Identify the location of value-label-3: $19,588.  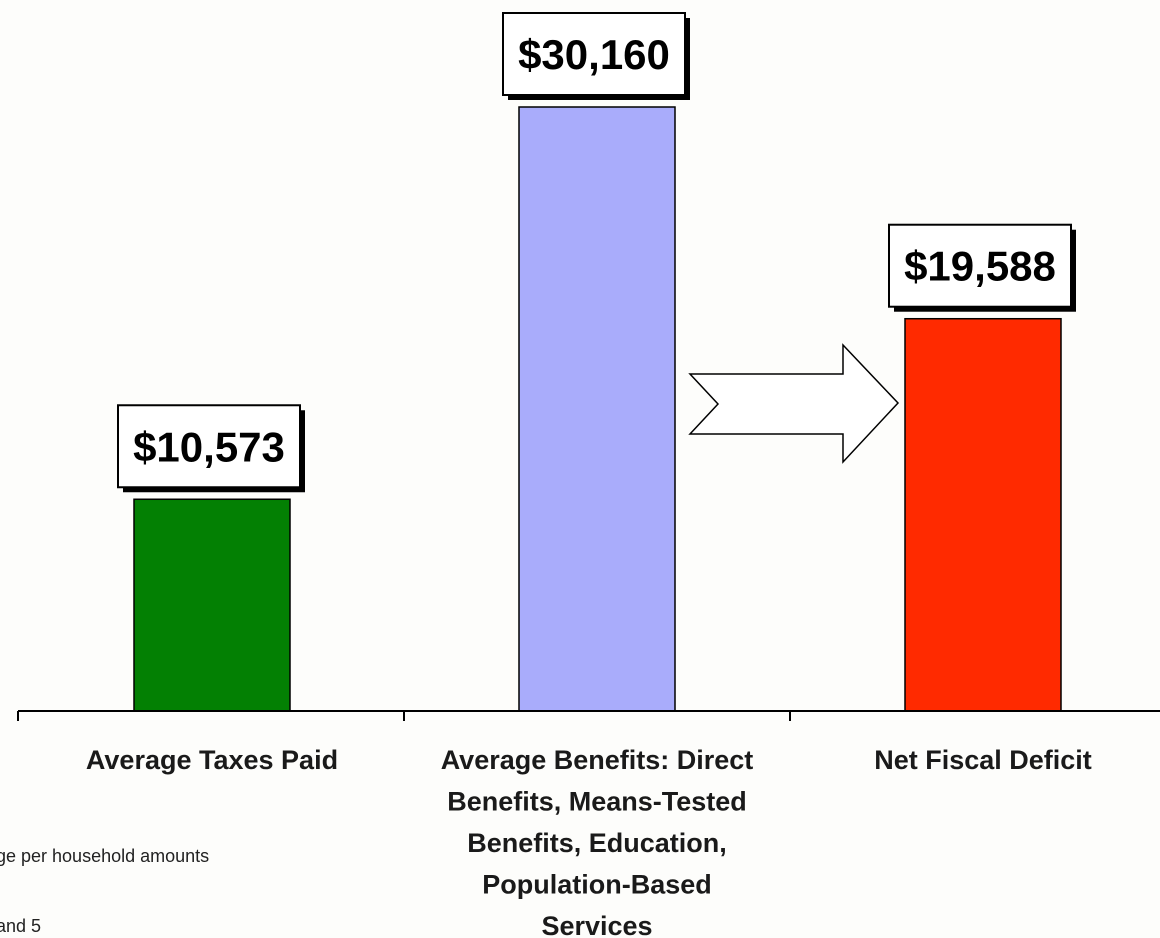
(980, 266).